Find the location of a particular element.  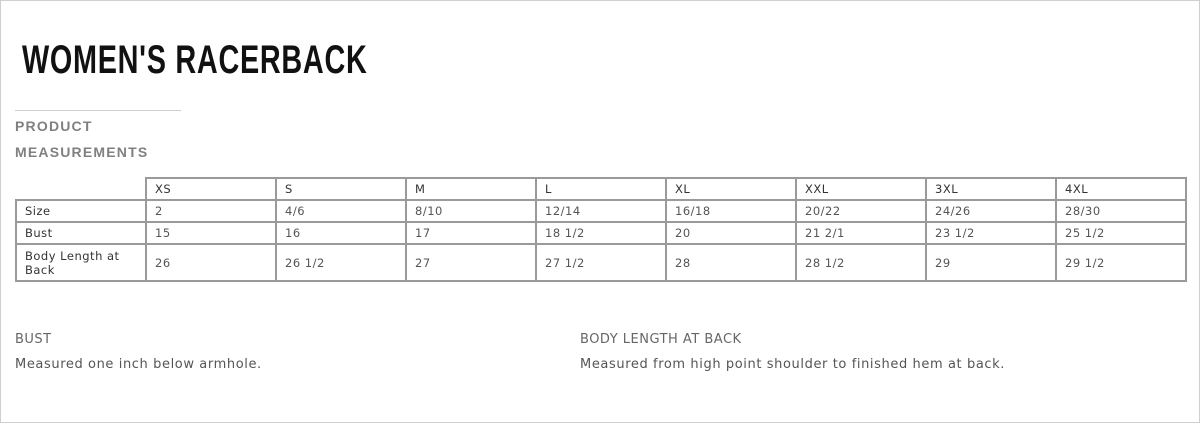

table-cell: 15 is located at coordinates (211, 233).